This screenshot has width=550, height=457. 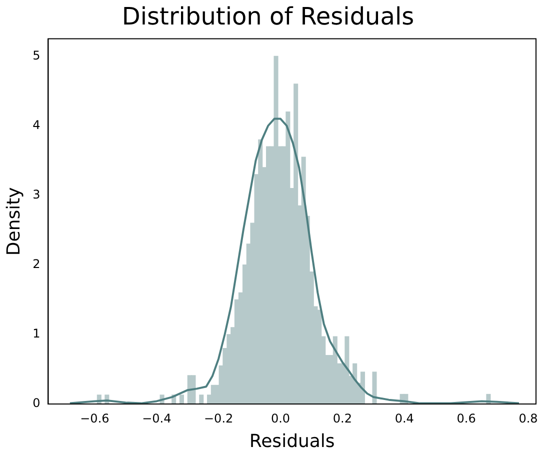 What do you see at coordinates (36, 55) in the screenshot?
I see `y-tick-label: 5` at bounding box center [36, 55].